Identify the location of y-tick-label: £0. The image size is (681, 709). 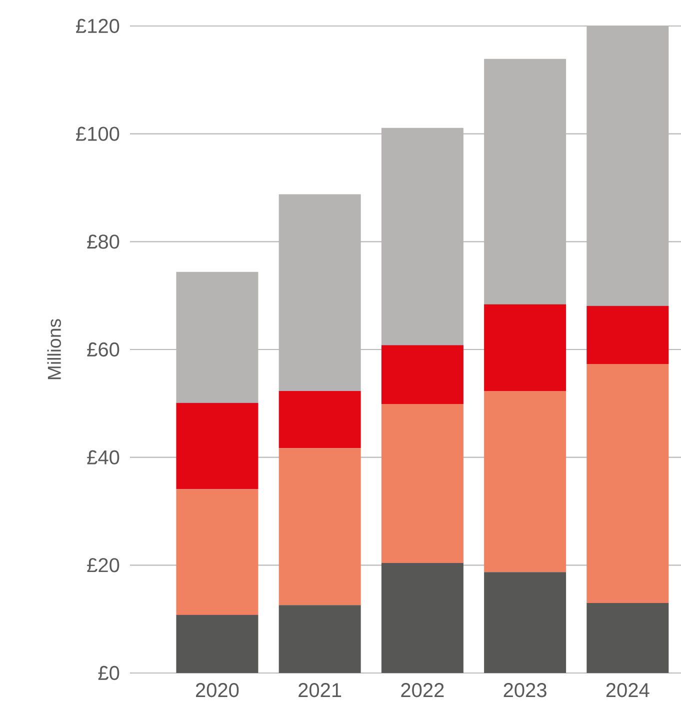
(109, 673).